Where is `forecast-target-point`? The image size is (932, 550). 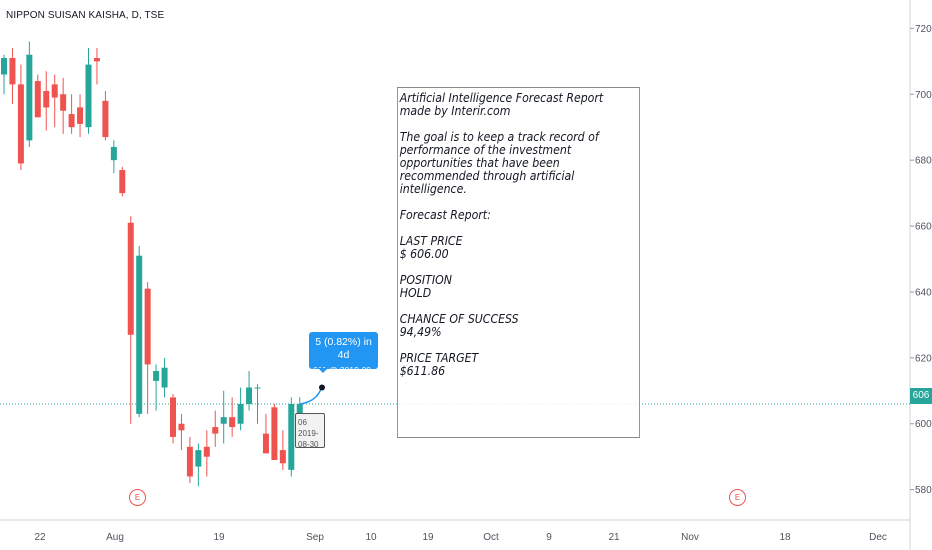
forecast-target-point is located at coordinates (322, 387).